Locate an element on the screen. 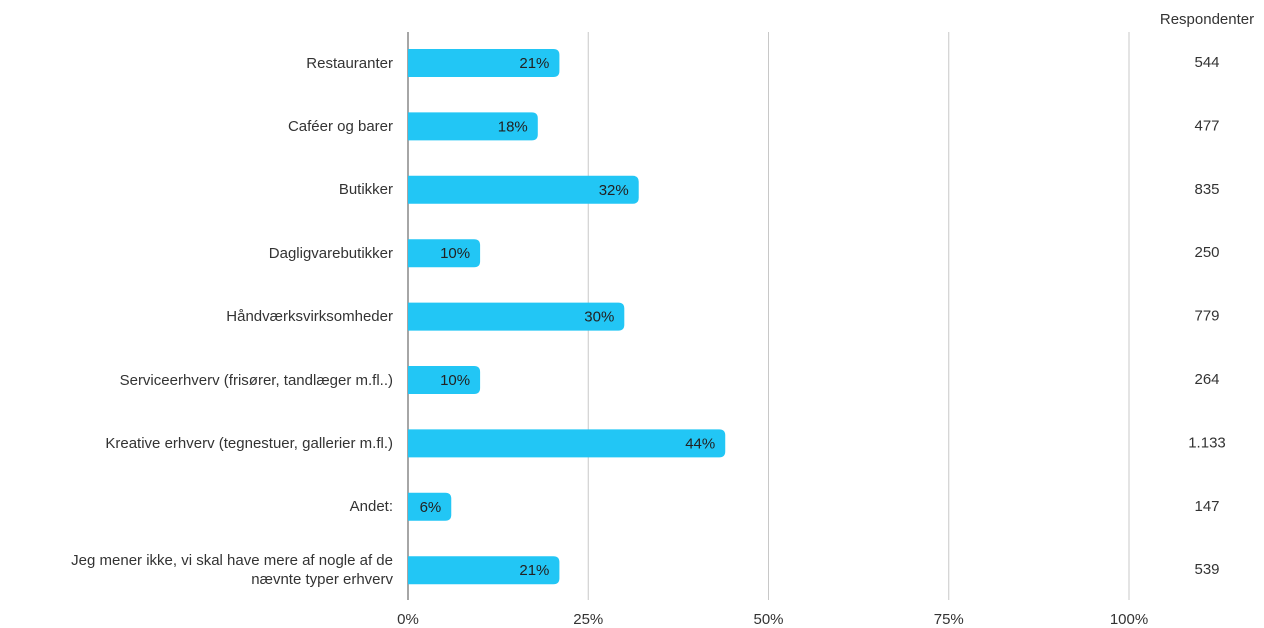 The image size is (1264, 628). category-label: Butikker is located at coordinates (365, 190).